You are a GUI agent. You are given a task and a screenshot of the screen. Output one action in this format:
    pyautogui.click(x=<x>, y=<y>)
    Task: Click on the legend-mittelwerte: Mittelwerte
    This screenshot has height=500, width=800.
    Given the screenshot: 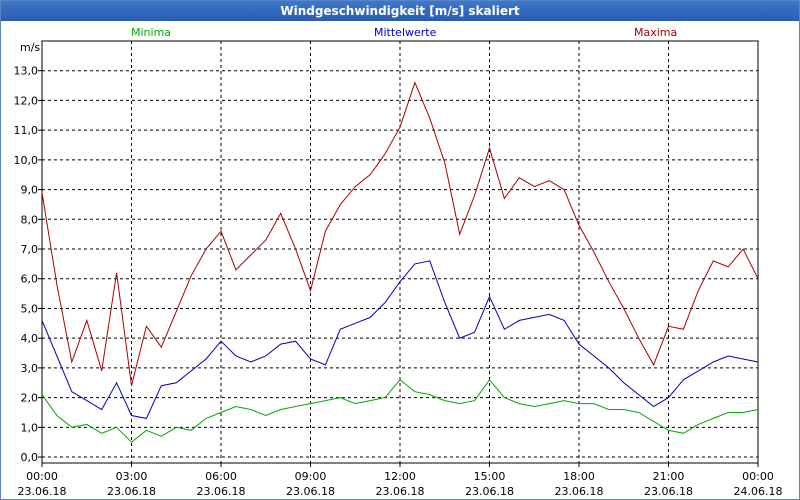 What is the action you would take?
    pyautogui.click(x=405, y=32)
    